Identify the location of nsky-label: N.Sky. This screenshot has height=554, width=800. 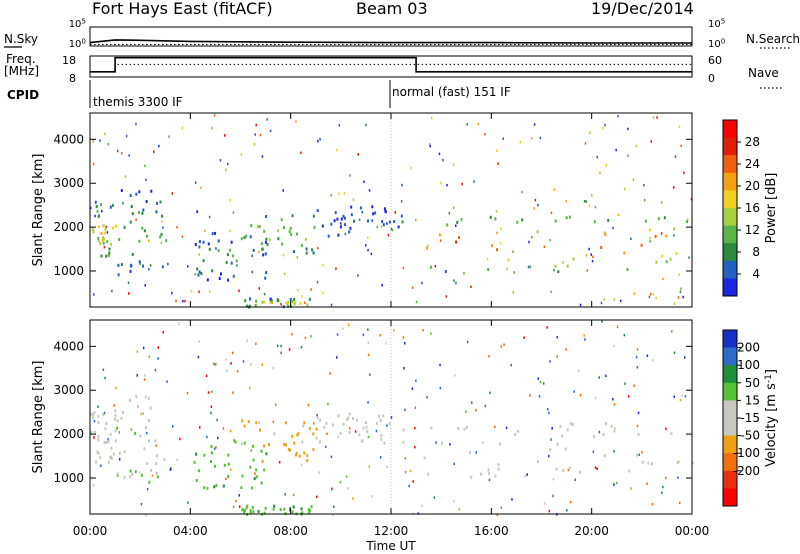
(21, 39).